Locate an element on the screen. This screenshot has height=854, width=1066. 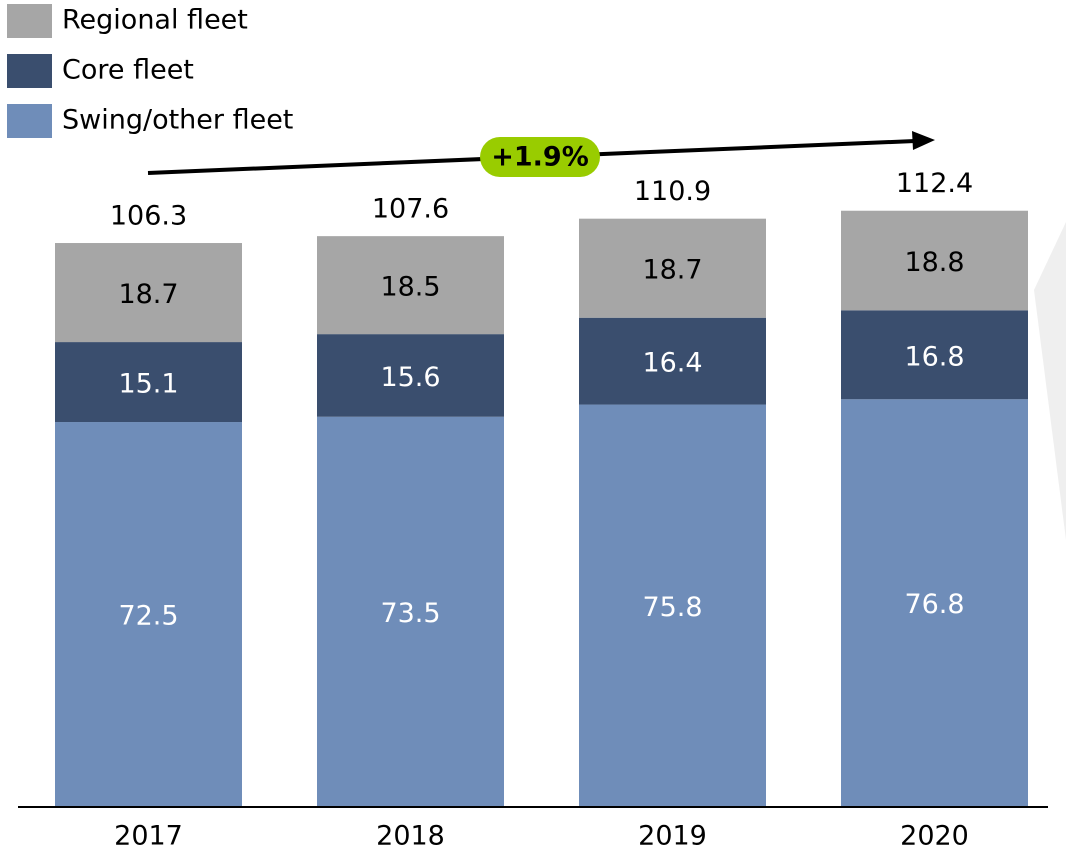
value-label: 15.6 is located at coordinates (410, 377).